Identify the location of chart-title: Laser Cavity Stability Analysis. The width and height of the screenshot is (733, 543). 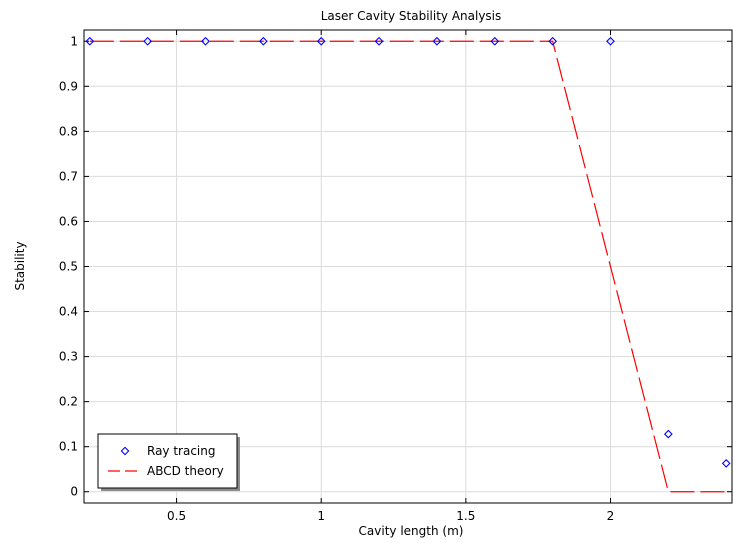
(411, 16).